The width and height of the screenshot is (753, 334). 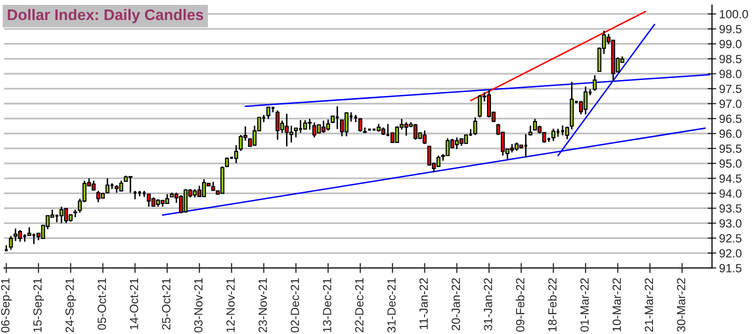 I want to click on x-tick-label: 05-Oct-21, so click(x=102, y=304).